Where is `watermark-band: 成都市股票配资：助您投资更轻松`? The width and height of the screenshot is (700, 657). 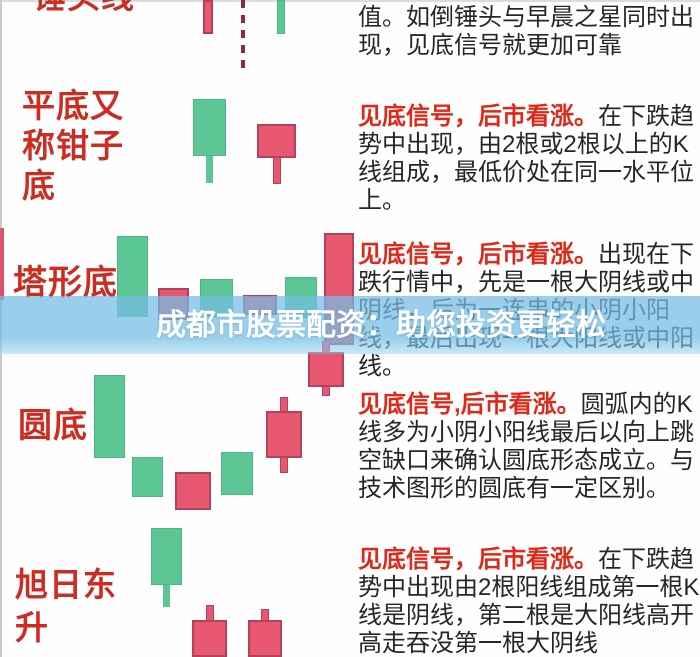 watermark-band: 成都市股票配资：助您投资更轻松 is located at coordinates (350, 325).